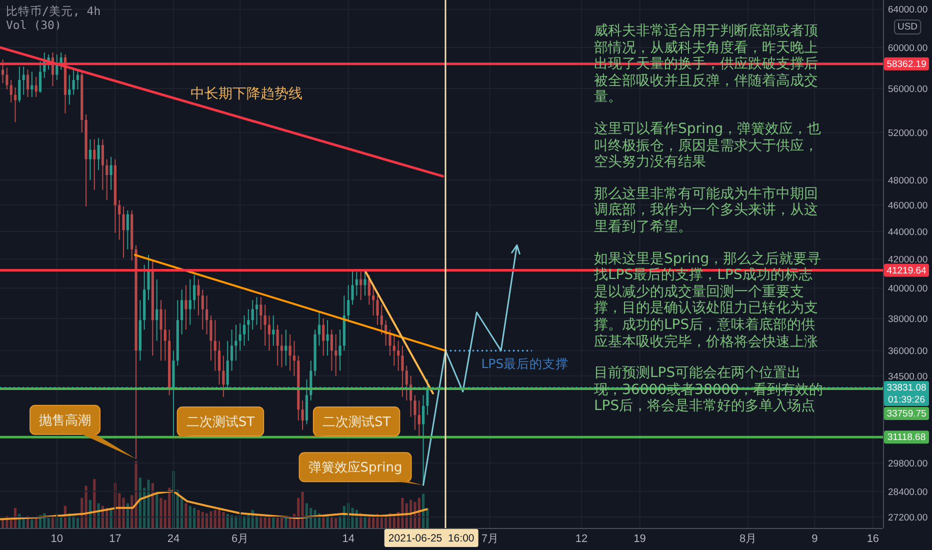  I want to click on y-tick-label: 29800.00, so click(908, 464).